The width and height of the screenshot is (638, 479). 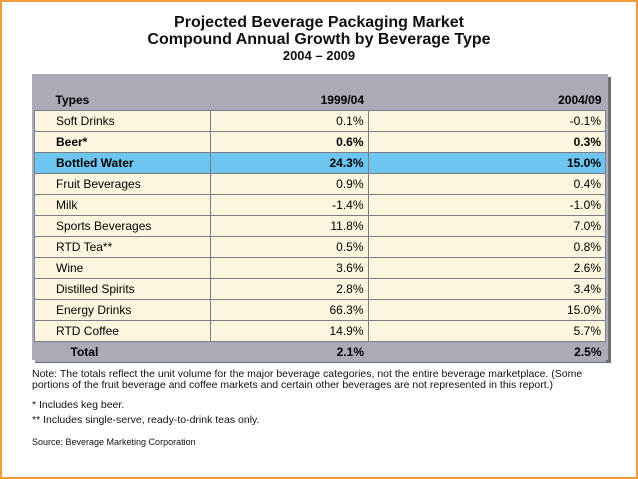 What do you see at coordinates (289, 226) in the screenshot?
I see `cell-1999-04: 11.8%` at bounding box center [289, 226].